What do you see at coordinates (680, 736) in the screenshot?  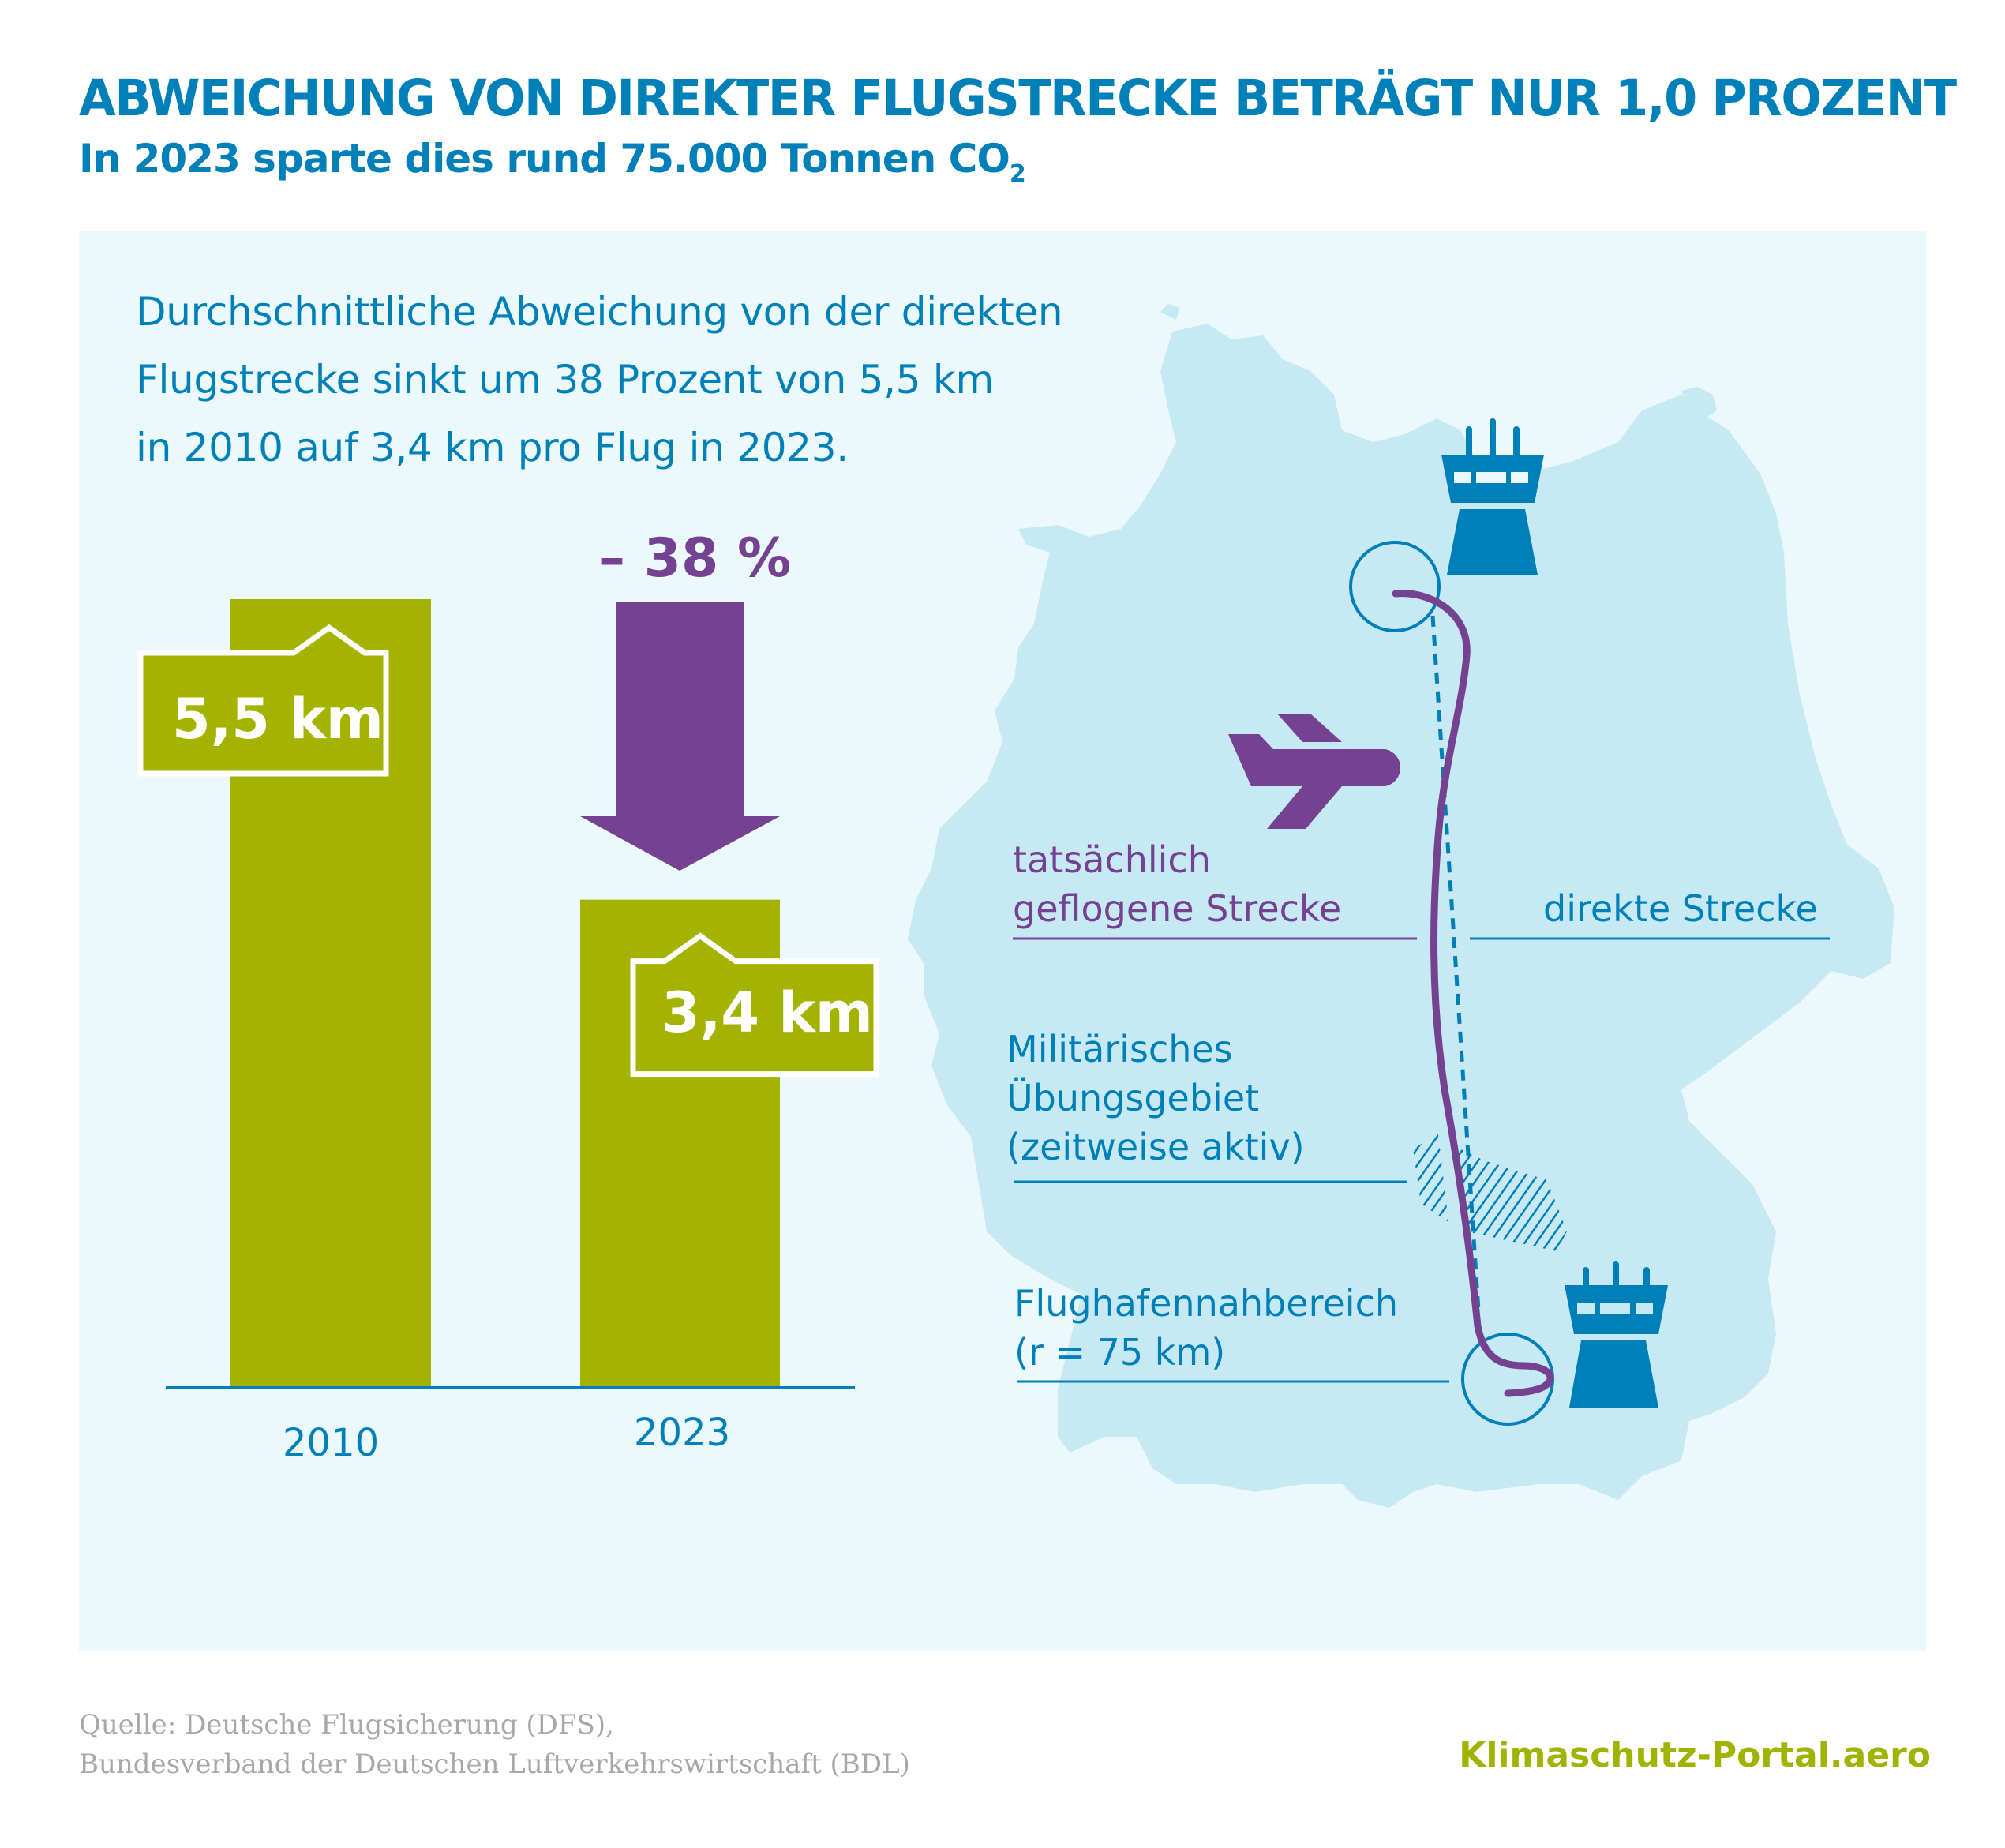 I see `decrease-arrow-icon` at bounding box center [680, 736].